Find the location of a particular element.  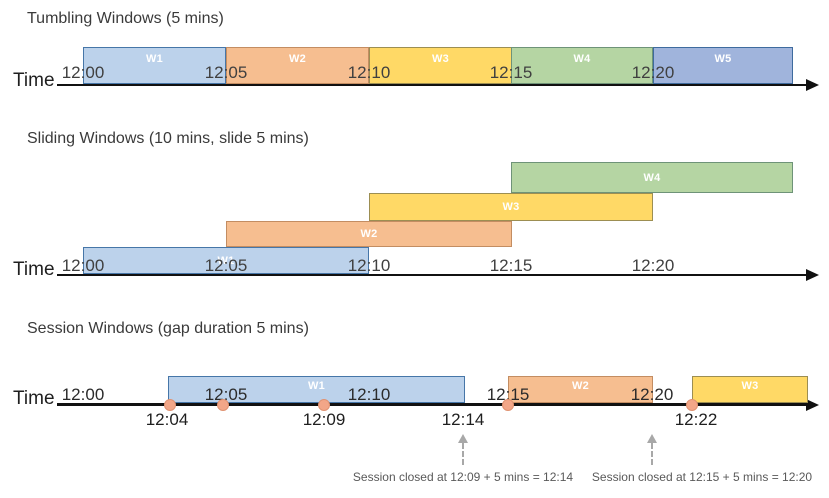

sliding-time-axis is located at coordinates (431, 275).